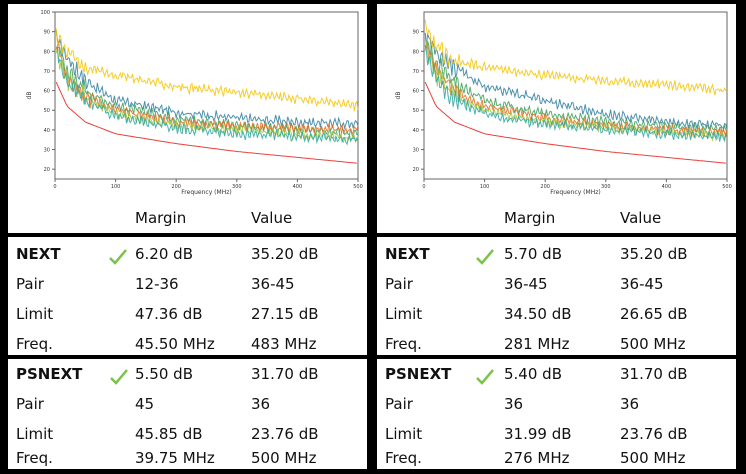 Image resolution: width=746 pixels, height=474 pixels. What do you see at coordinates (514, 404) in the screenshot?
I see `pair-margin: 36` at bounding box center [514, 404].